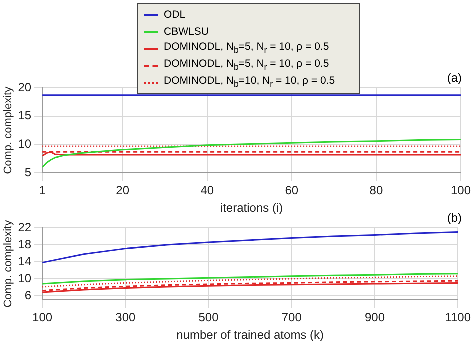 The image size is (474, 343). I want to click on legend-label: ODL, so click(175, 14).